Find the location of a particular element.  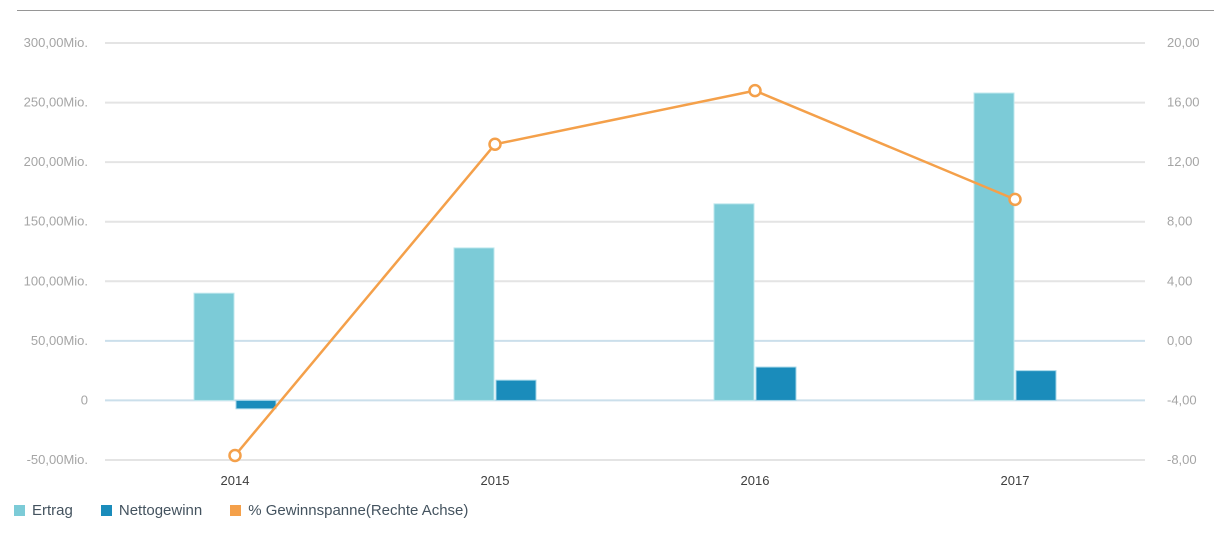

legend-swatch-gewinnspanne-rechte-achse is located at coordinates (236, 510).